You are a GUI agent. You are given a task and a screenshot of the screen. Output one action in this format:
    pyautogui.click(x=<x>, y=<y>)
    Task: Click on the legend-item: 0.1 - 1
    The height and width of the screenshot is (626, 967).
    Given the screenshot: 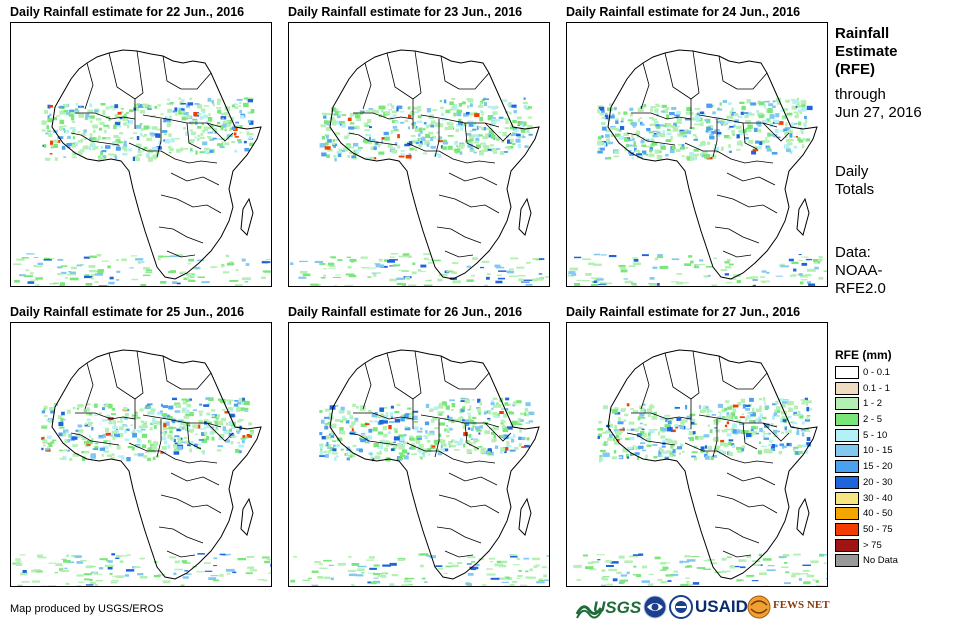 What is the action you would take?
    pyautogui.click(x=863, y=389)
    